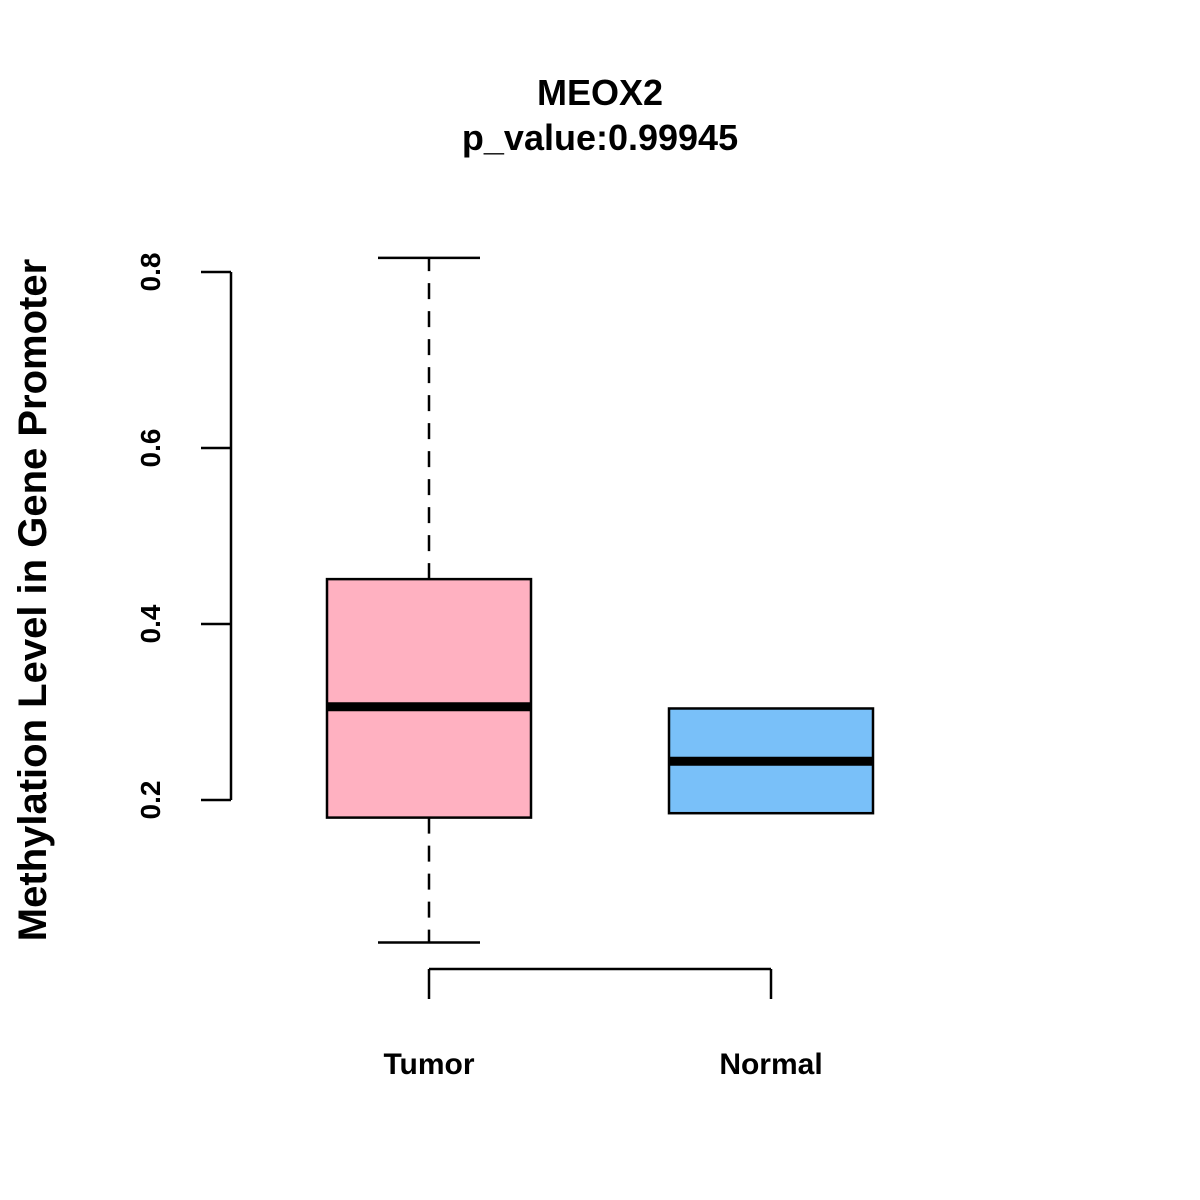 Image resolution: width=1200 pixels, height=1200 pixels. What do you see at coordinates (150, 623) in the screenshot?
I see `y-tick-label-0.4: 0.4` at bounding box center [150, 623].